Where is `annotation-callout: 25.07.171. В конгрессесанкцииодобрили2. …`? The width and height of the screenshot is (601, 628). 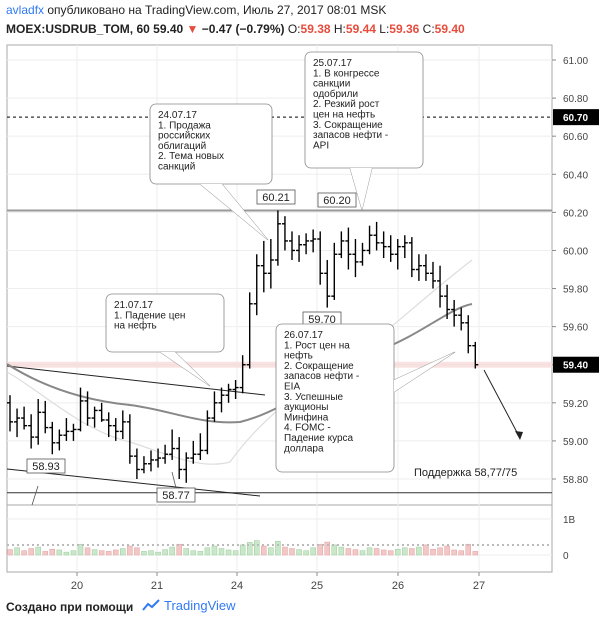
annotation-callout: 25.07.171. В конгрессесанкцииодобрили2. … is located at coordinates (364, 131).